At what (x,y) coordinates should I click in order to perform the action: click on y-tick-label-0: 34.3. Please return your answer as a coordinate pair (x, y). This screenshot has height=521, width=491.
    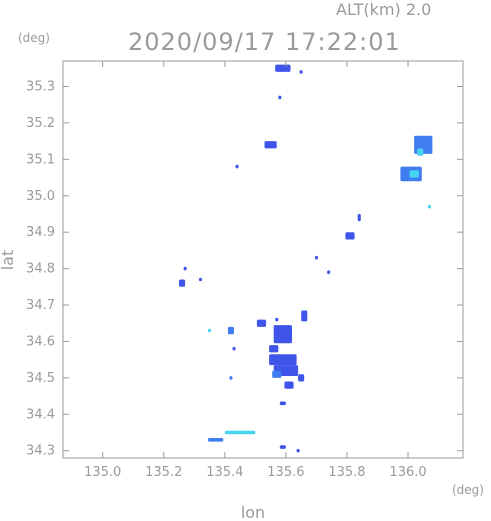
    Looking at the image, I should click on (40, 451).